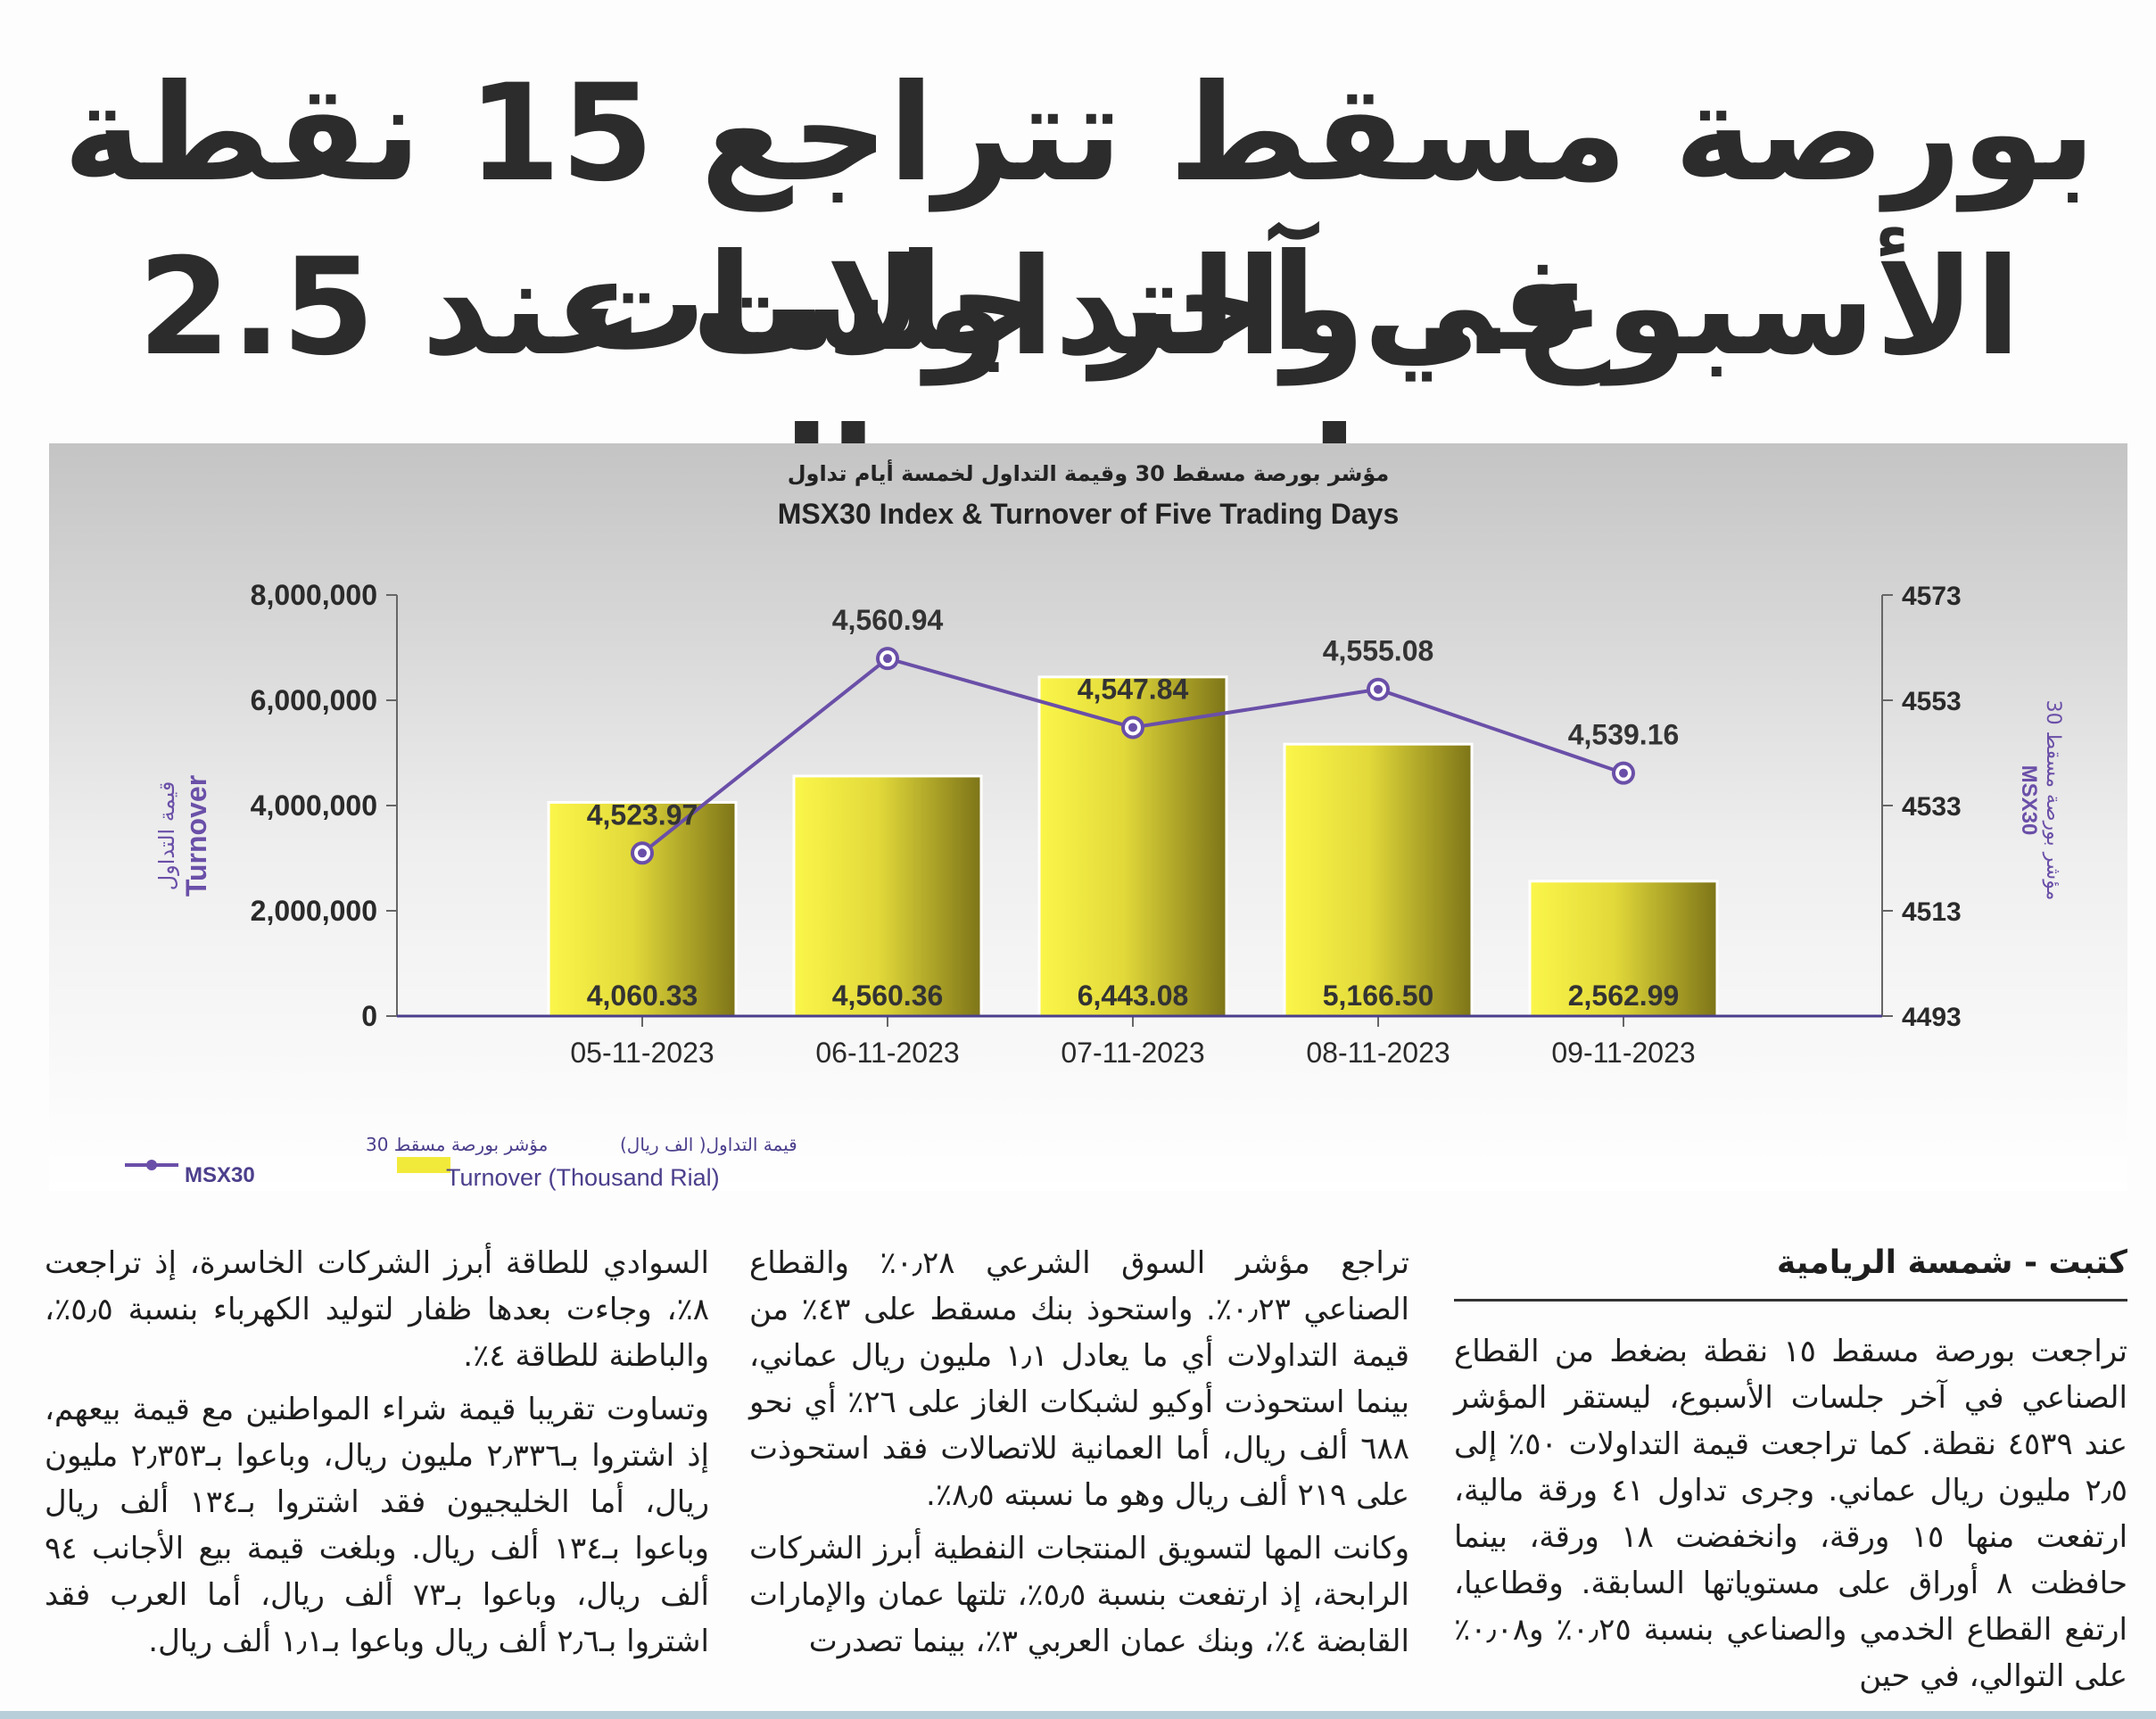  I want to click on x-tick-label: 08-11-2023, so click(1378, 1053).